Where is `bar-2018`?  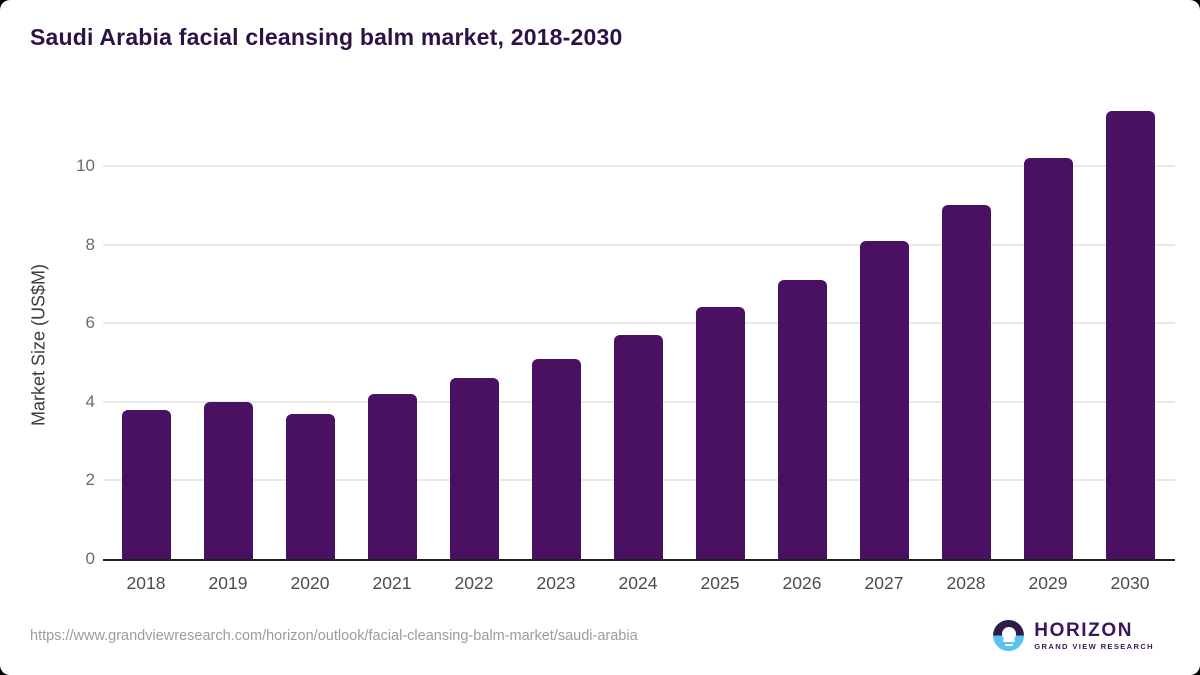 bar-2018 is located at coordinates (146, 484).